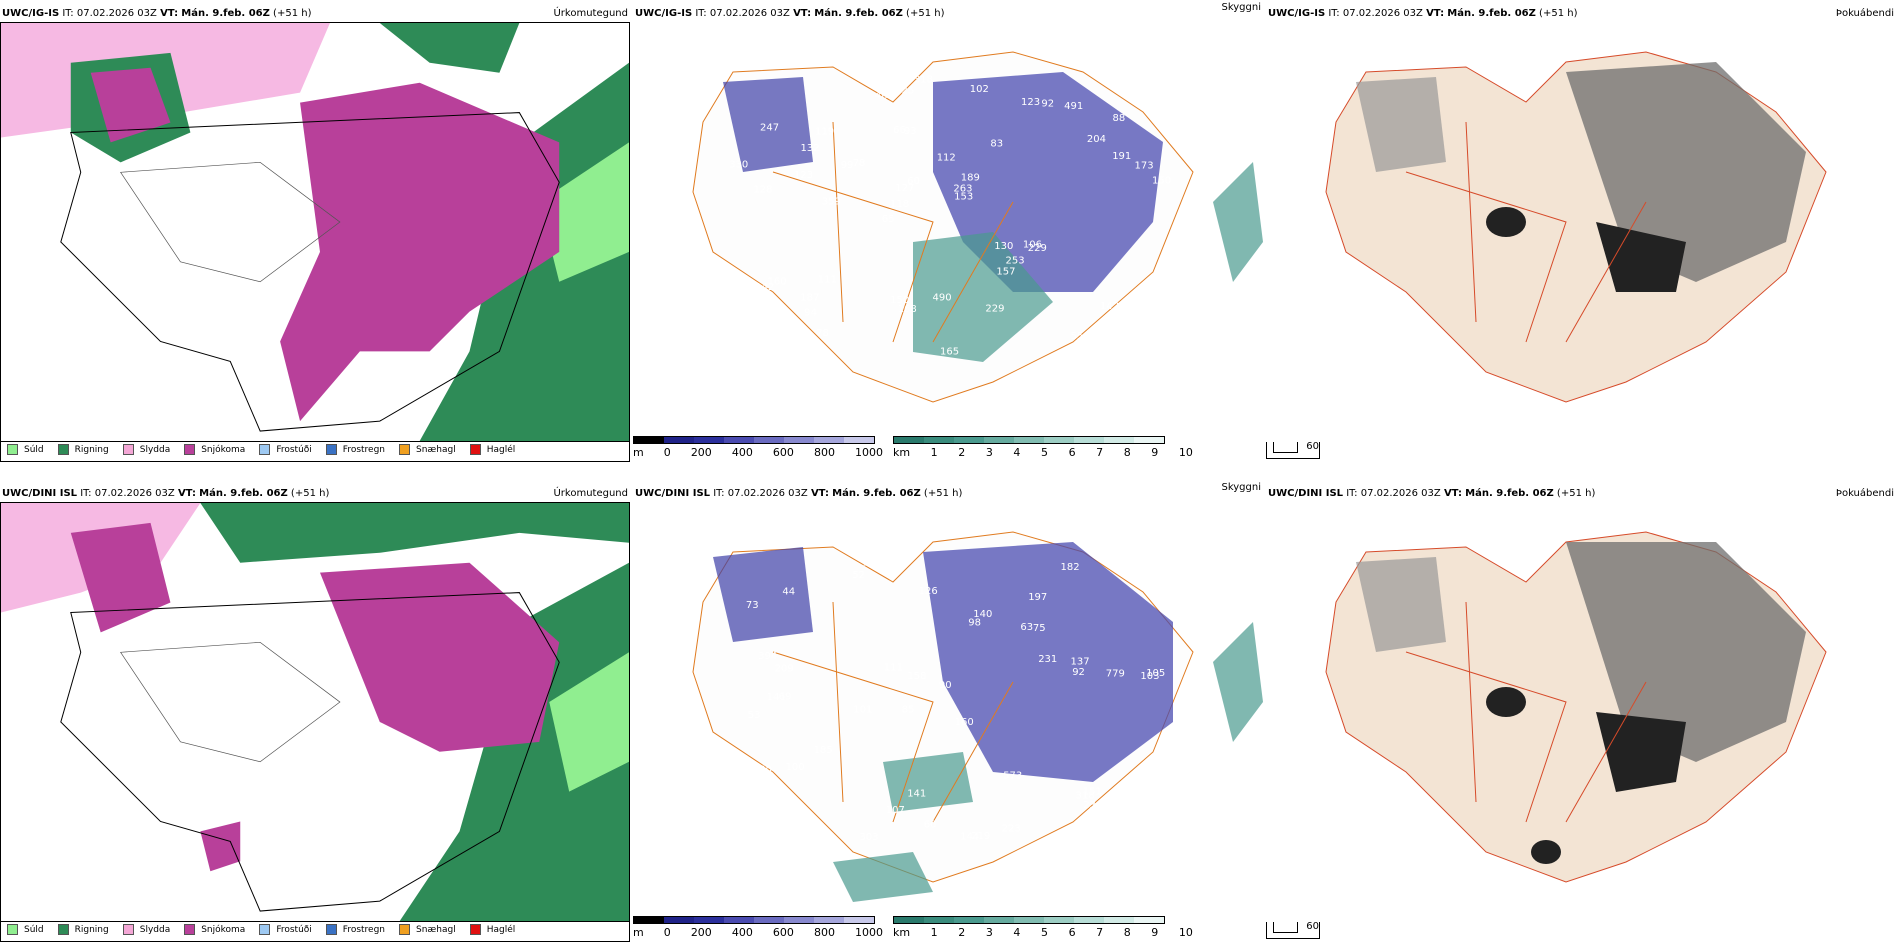  I want to click on legend-item: Snæhagl, so click(427, 449).